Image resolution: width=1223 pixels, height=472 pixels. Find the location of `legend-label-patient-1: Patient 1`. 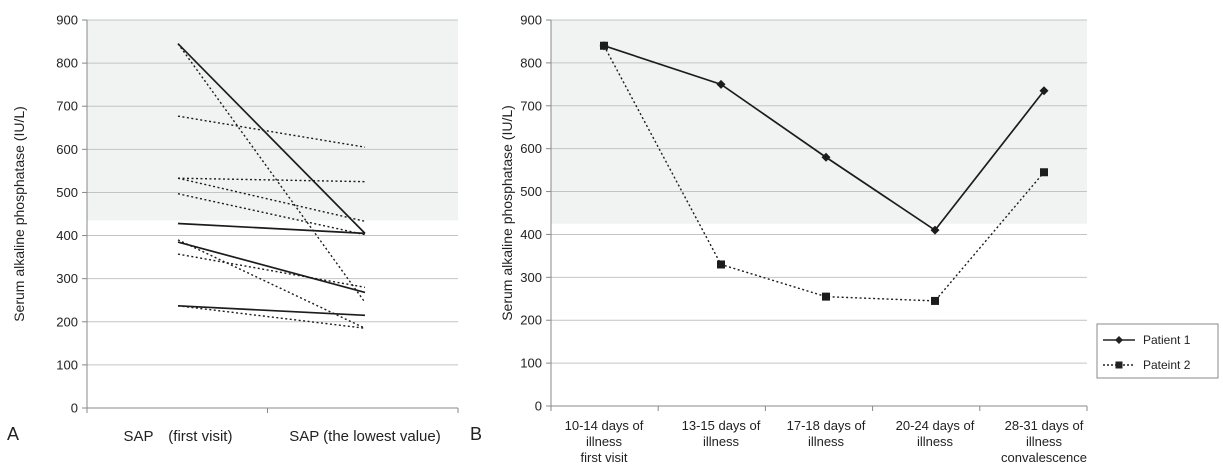

legend-label-patient-1: Patient 1 is located at coordinates (1167, 340).